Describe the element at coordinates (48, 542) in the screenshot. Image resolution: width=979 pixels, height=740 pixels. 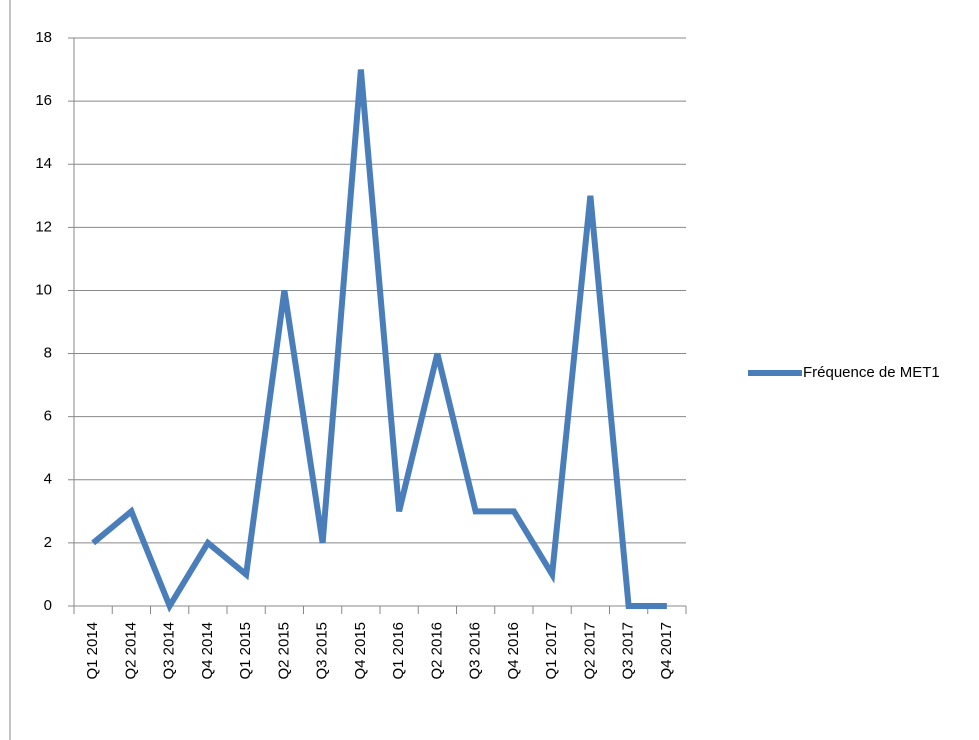
I see `y-tick-label: 2` at that location.